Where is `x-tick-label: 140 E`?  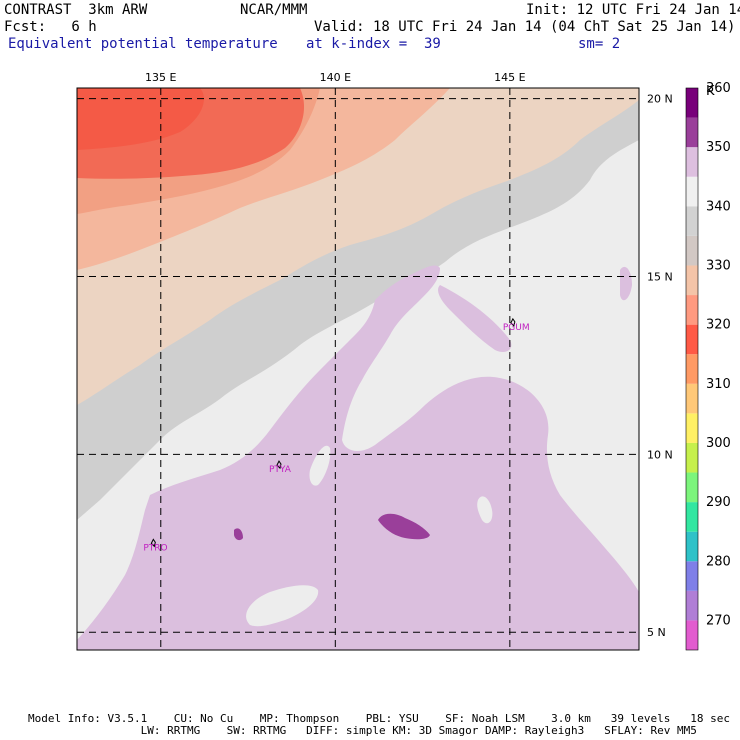 x-tick-label: 140 E is located at coordinates (335, 77).